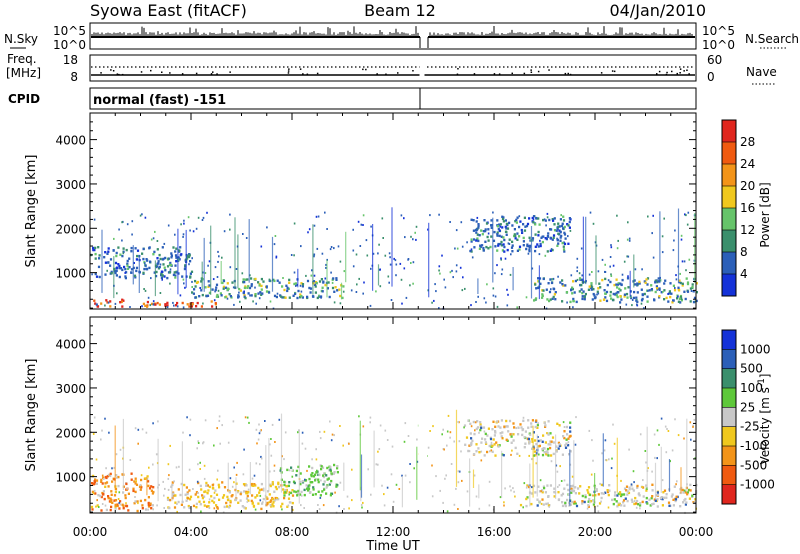 The image size is (800, 554). What do you see at coordinates (395, 72) in the screenshot?
I see `freq-dots` at bounding box center [395, 72].